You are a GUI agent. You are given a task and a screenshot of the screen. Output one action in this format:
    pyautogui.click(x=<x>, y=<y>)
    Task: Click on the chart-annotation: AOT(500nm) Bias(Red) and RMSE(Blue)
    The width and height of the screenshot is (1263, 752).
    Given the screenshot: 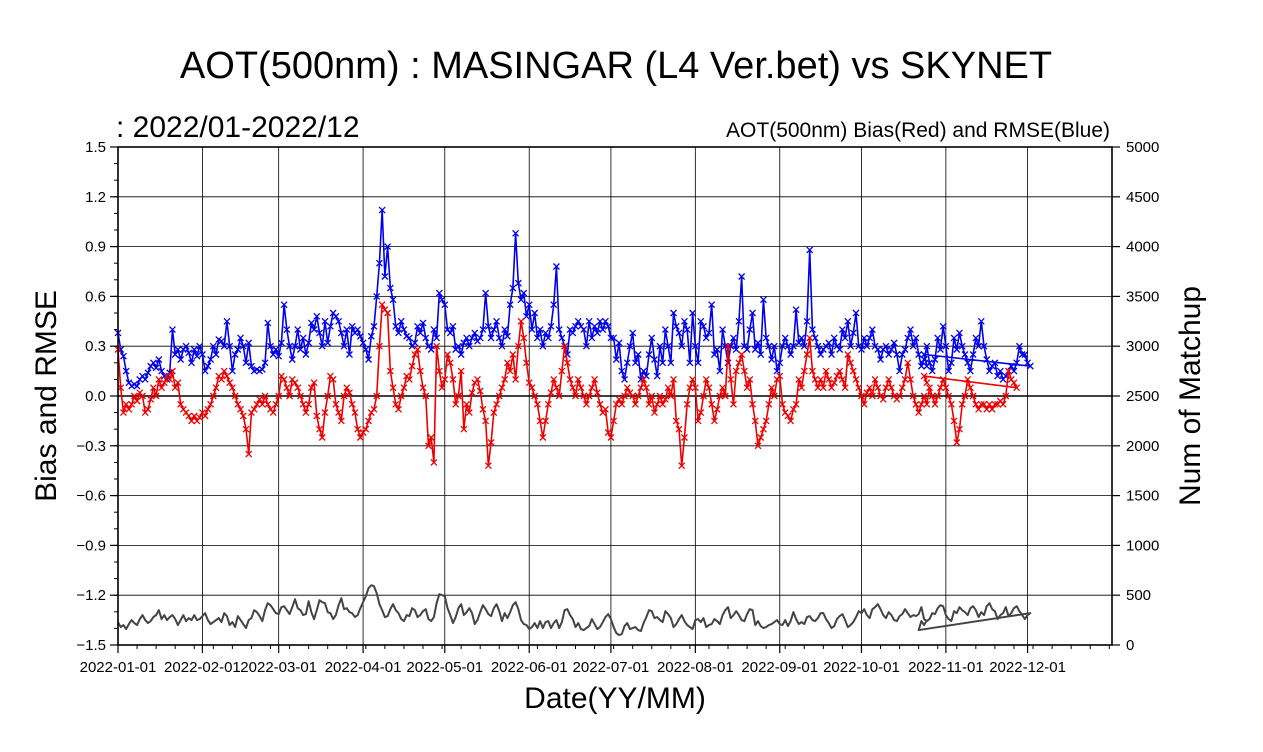 What is the action you would take?
    pyautogui.click(x=918, y=130)
    